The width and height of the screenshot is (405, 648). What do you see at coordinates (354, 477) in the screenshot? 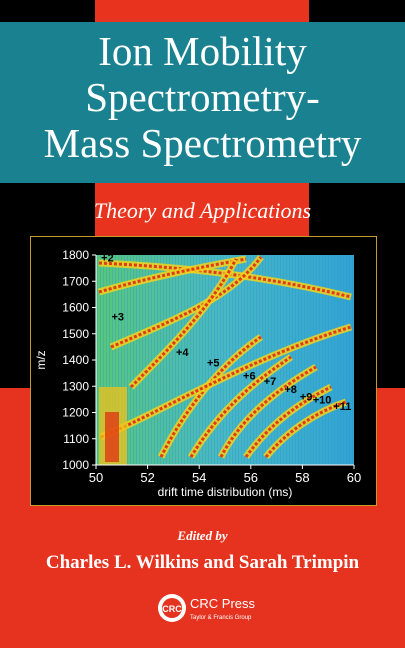
I see `x-tick-label: 60` at bounding box center [354, 477].